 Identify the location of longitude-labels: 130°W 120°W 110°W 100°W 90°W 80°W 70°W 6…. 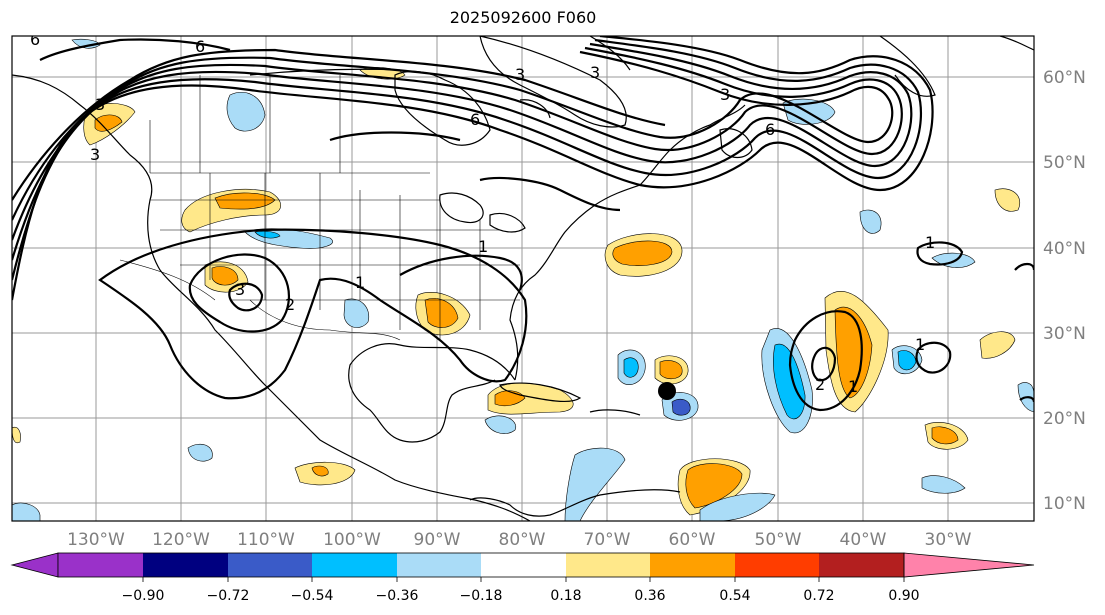
(519, 540).